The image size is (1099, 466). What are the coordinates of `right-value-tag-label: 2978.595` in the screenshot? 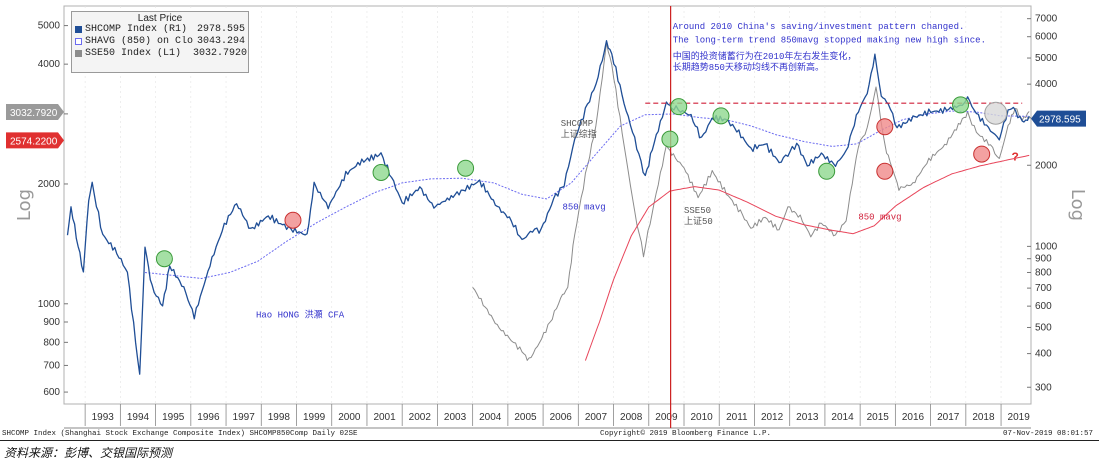 It's located at (1060, 120).